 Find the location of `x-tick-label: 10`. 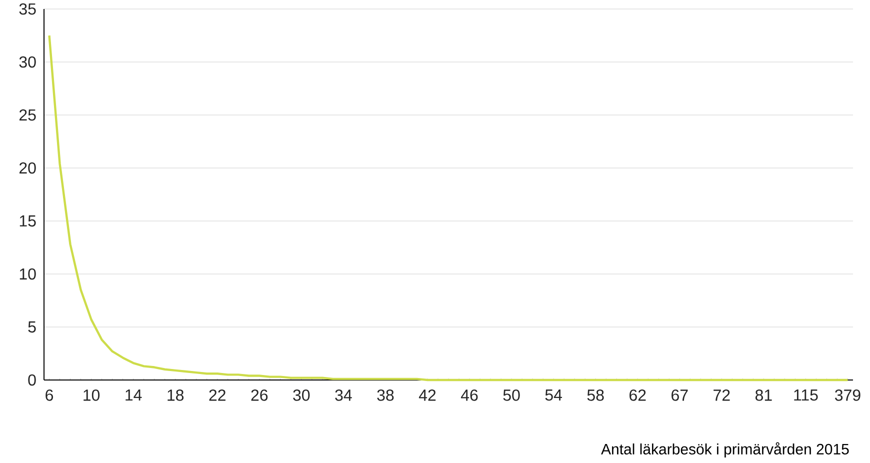

x-tick-label: 10 is located at coordinates (92, 395).